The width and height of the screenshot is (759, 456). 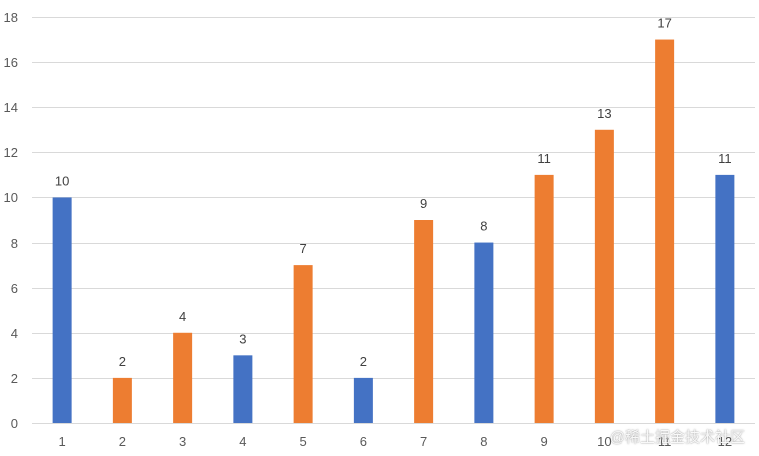 What do you see at coordinates (182, 441) in the screenshot?
I see `x-tick-label: 3` at bounding box center [182, 441].